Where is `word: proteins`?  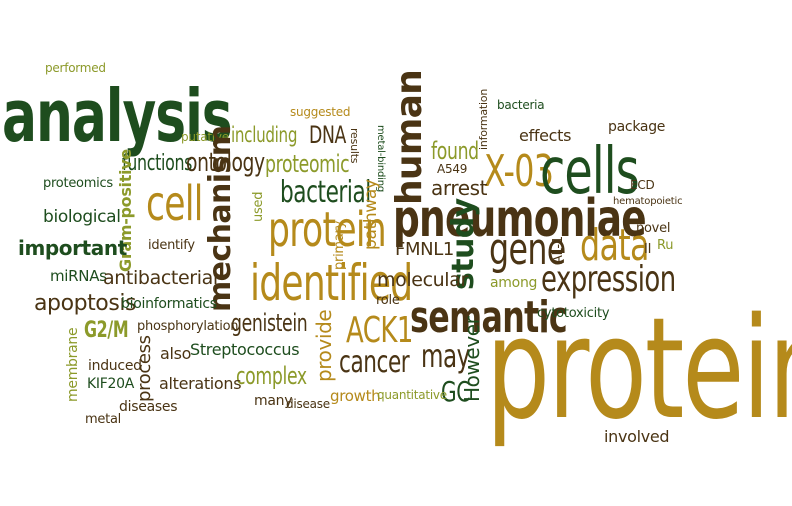
word: proteins is located at coordinates (639, 369).